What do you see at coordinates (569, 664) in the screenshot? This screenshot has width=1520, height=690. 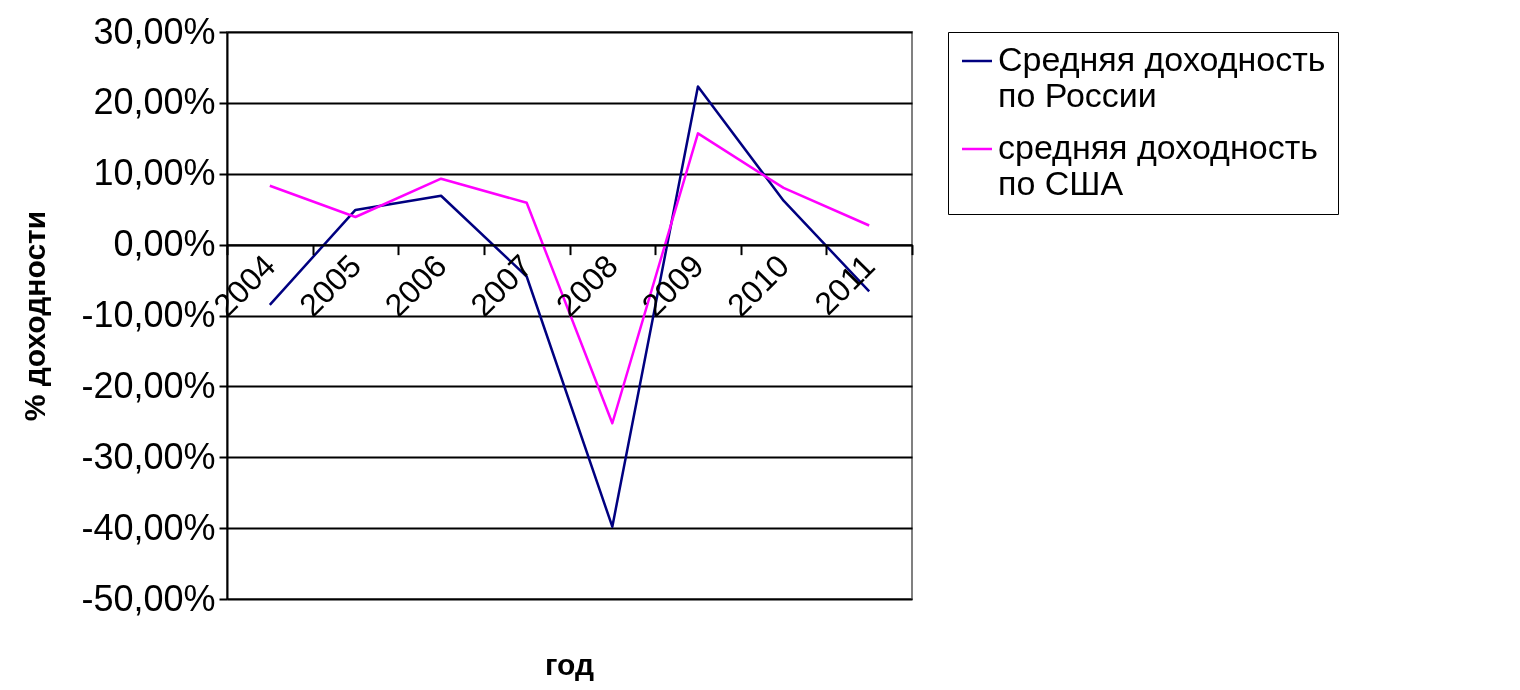 I see `x-axis-title: год` at bounding box center [569, 664].